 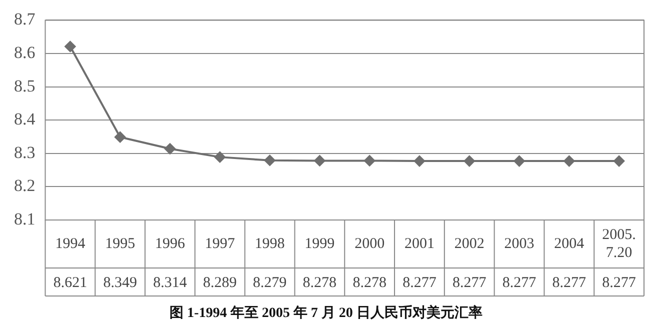 What do you see at coordinates (70, 282) in the screenshot?
I see `data-label: 8.621` at bounding box center [70, 282].